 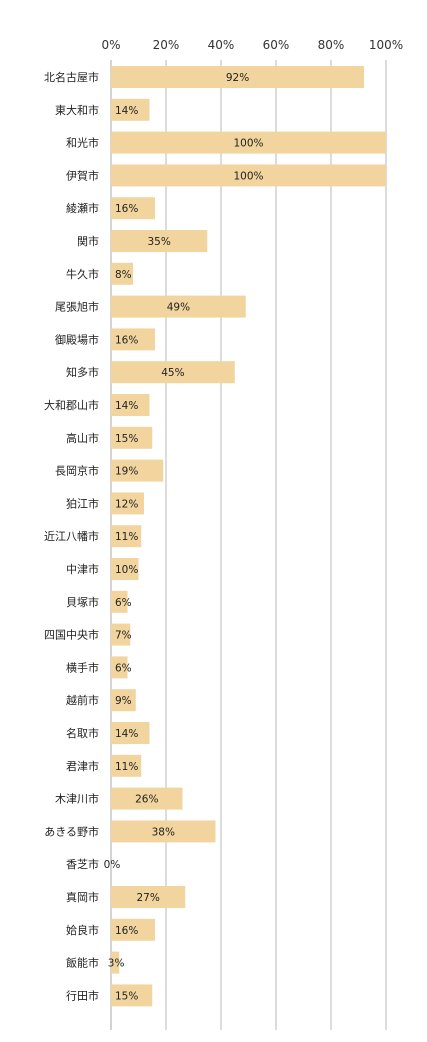 I want to click on category-label: 中津市, so click(x=82, y=569).